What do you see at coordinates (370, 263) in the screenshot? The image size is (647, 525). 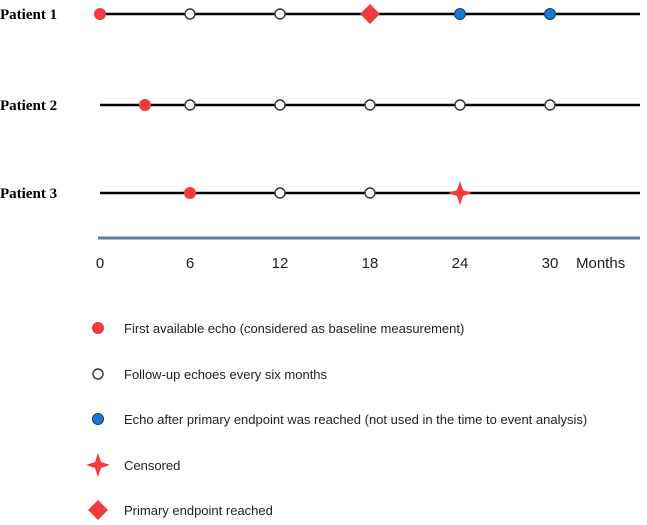 I see `tick-label: 18` at bounding box center [370, 263].